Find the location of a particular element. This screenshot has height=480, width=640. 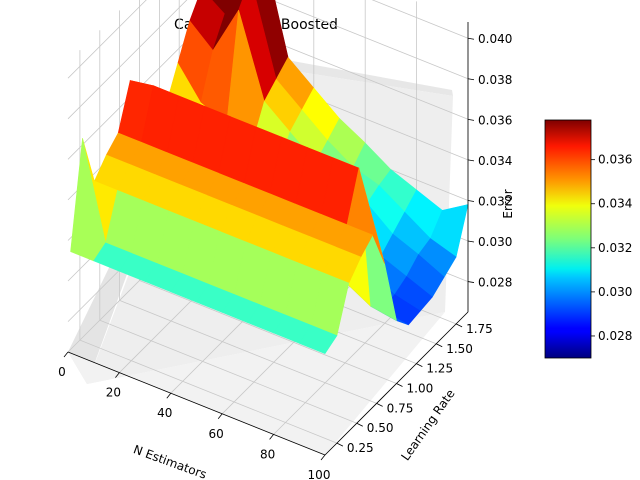

colorbar-tick-label: 0.036 is located at coordinates (615, 160).